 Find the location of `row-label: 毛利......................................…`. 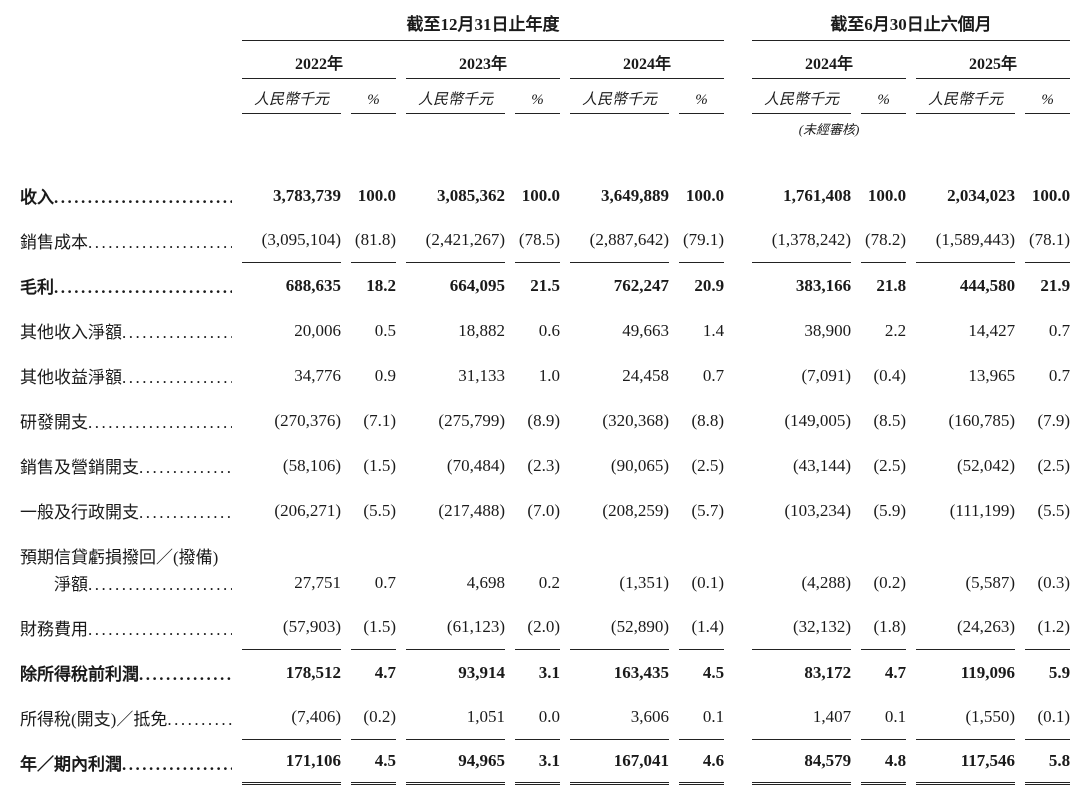

row-label: 毛利......................................… is located at coordinates (126, 285).